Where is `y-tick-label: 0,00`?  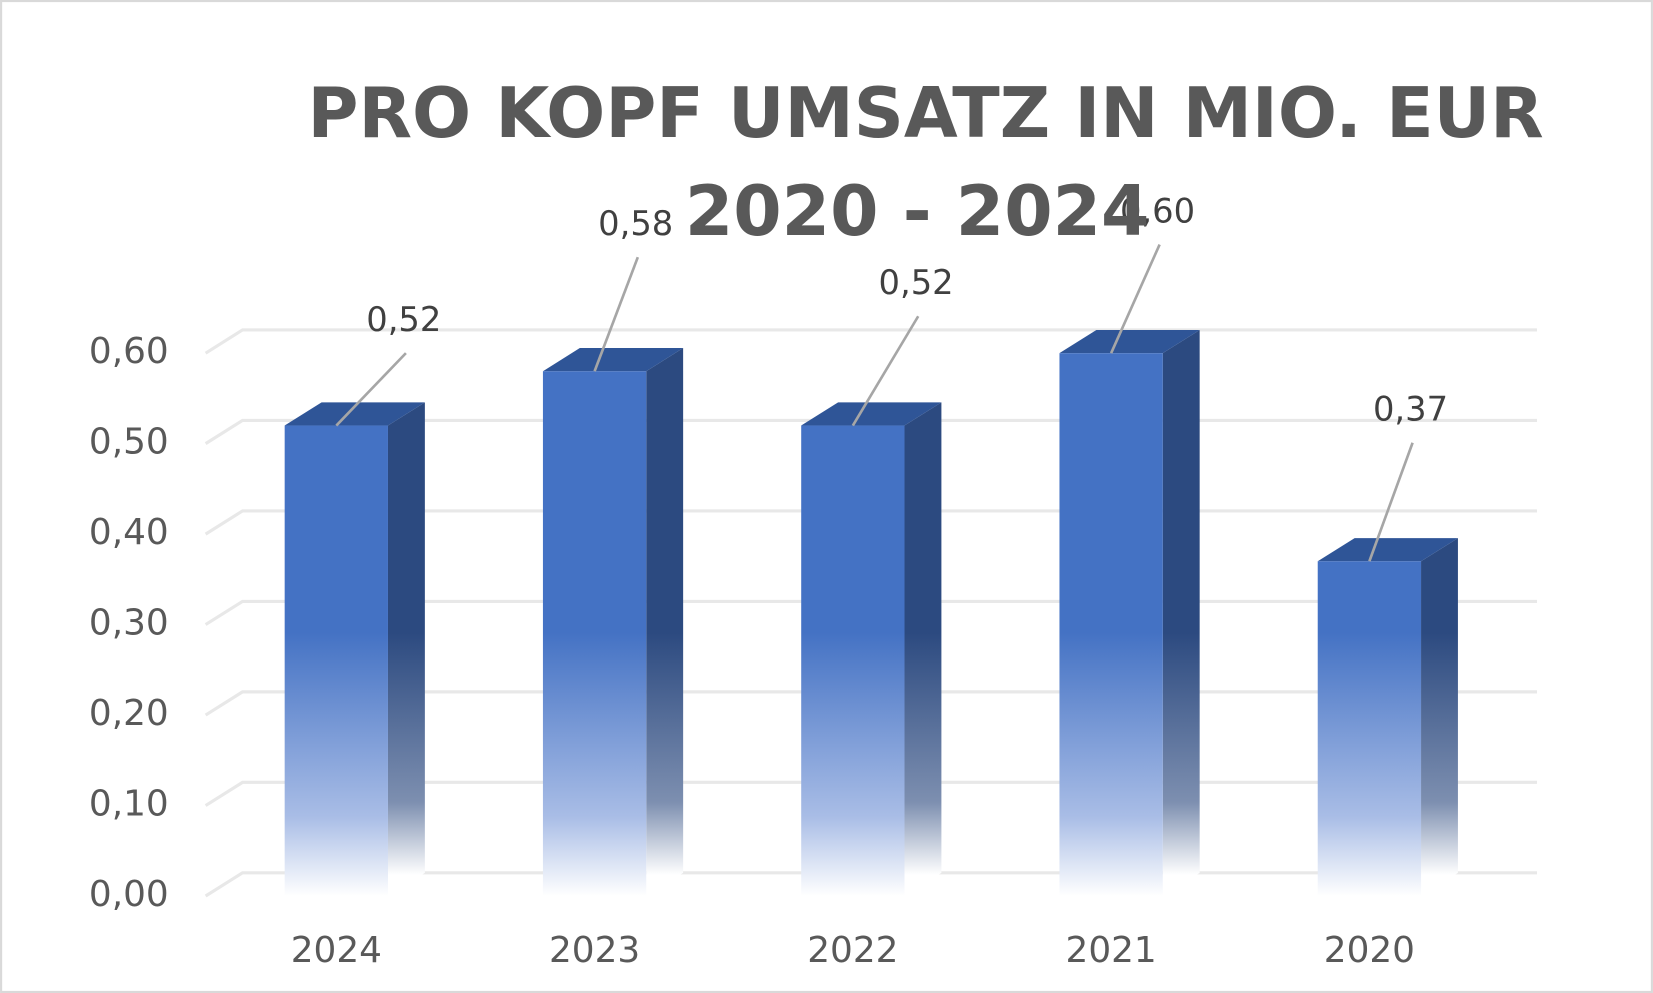 y-tick-label: 0,00 is located at coordinates (129, 894).